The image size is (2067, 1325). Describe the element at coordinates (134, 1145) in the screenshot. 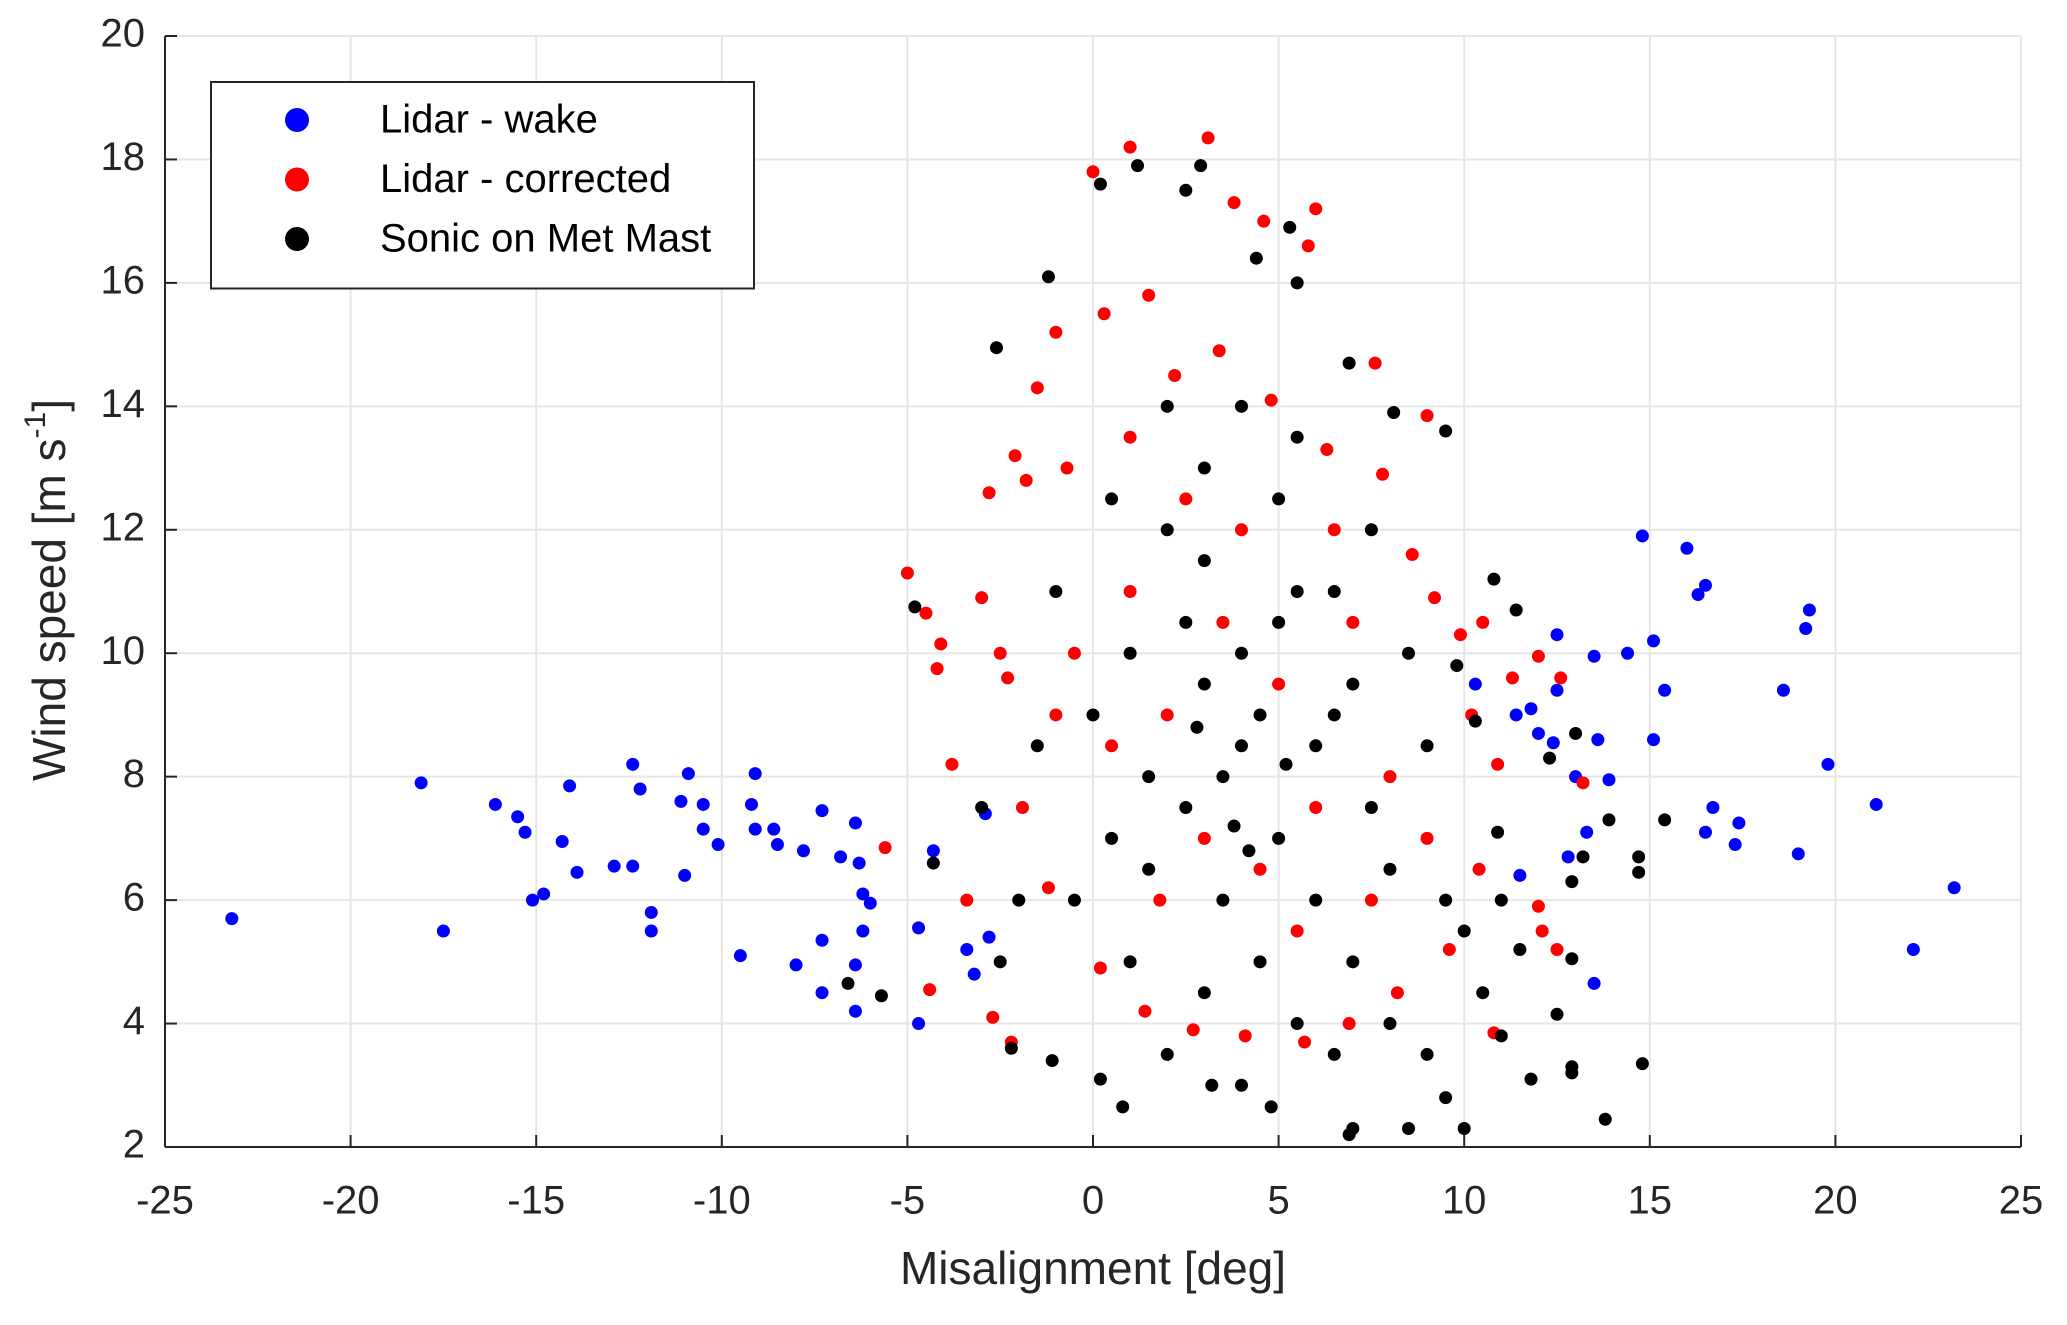

I see `y-tick-label: 2` at that location.